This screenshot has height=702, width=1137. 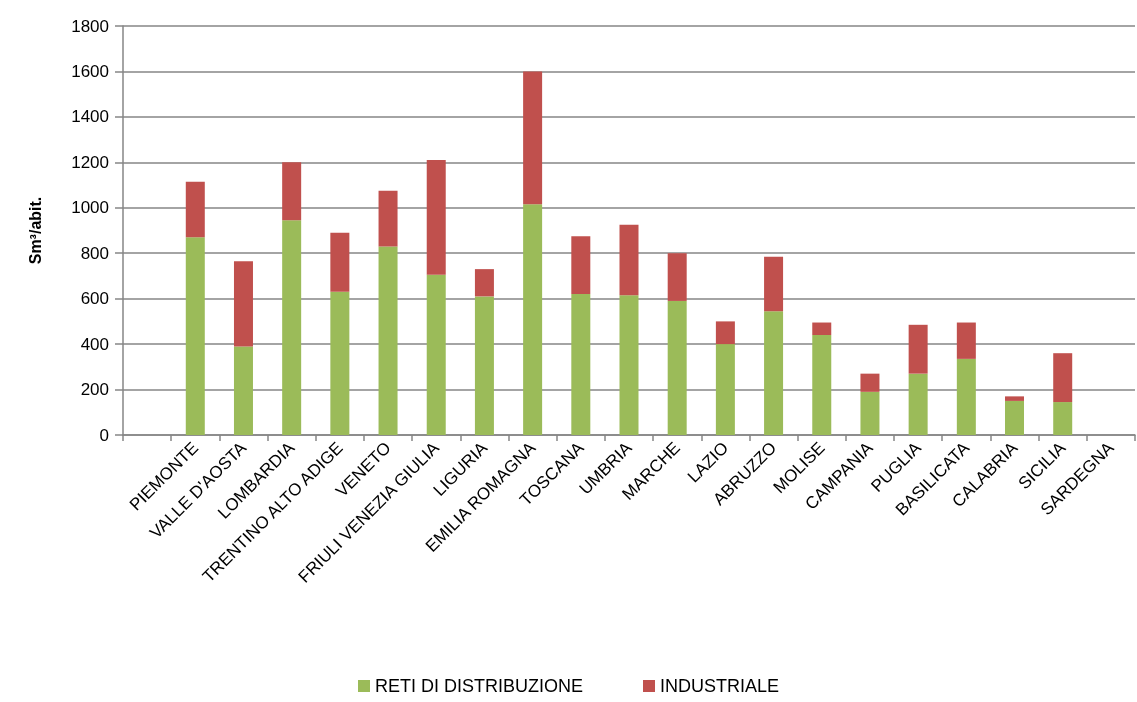 What do you see at coordinates (90, 162) in the screenshot?
I see `y-tick-label: 1200` at bounding box center [90, 162].